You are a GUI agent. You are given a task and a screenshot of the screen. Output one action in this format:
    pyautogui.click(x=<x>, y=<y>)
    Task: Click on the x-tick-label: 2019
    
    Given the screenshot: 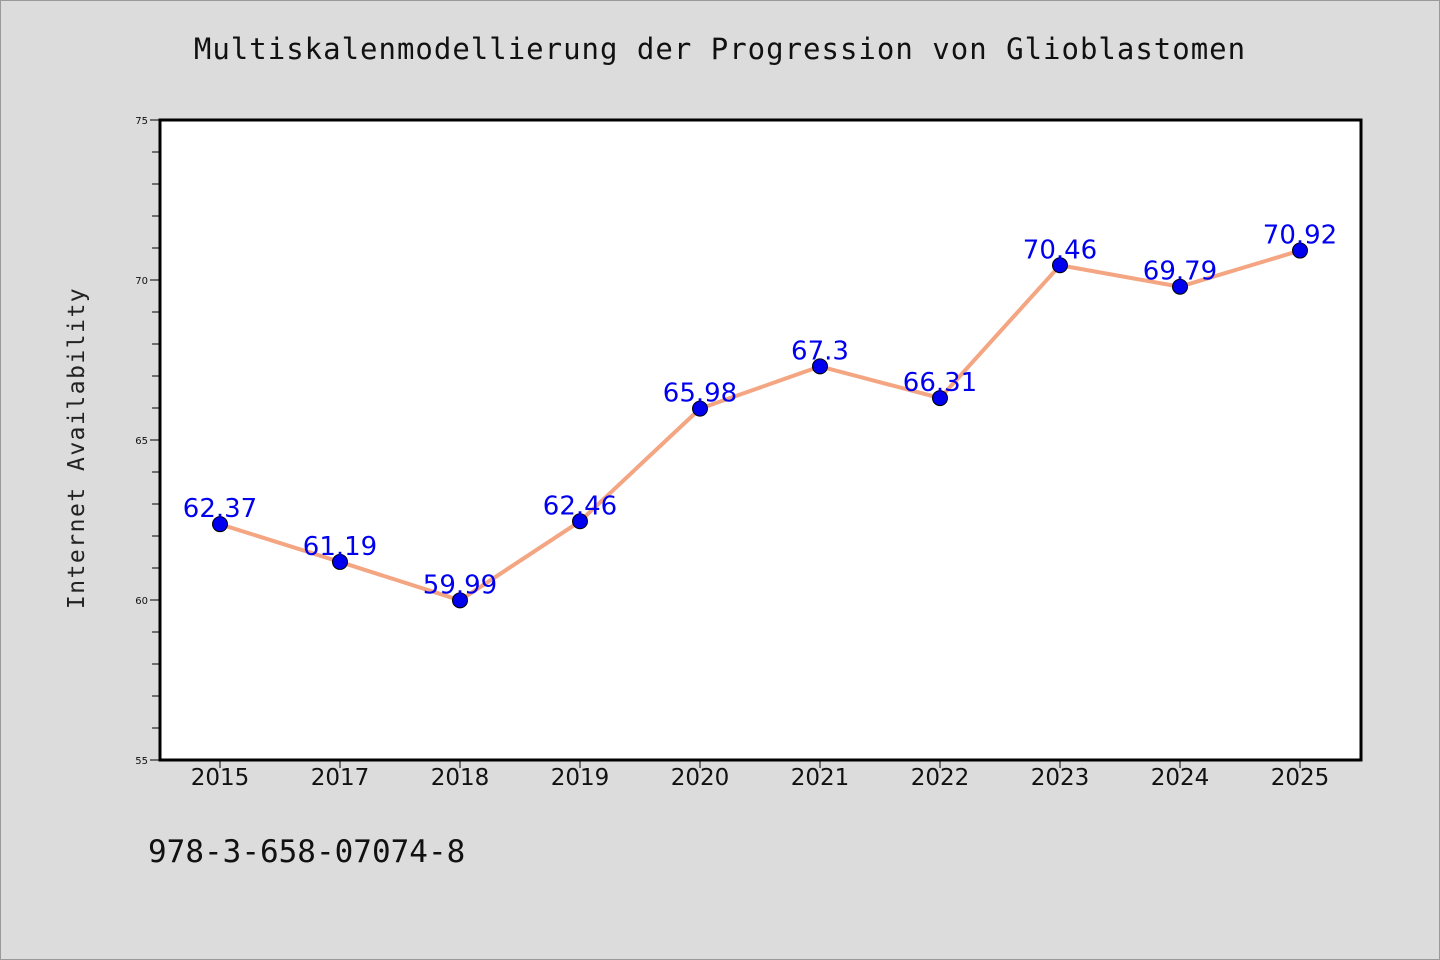 What is the action you would take?
    pyautogui.click(x=580, y=778)
    